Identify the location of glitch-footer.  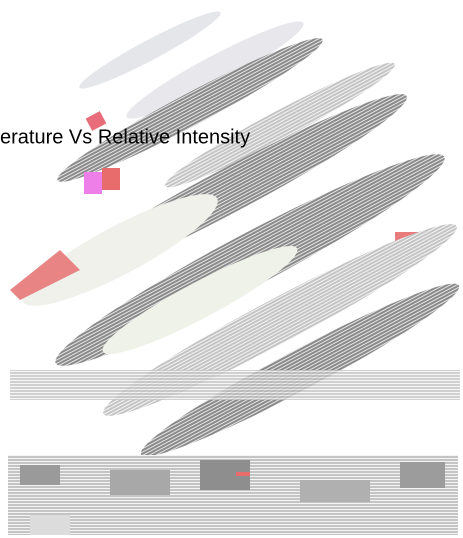
(233, 495).